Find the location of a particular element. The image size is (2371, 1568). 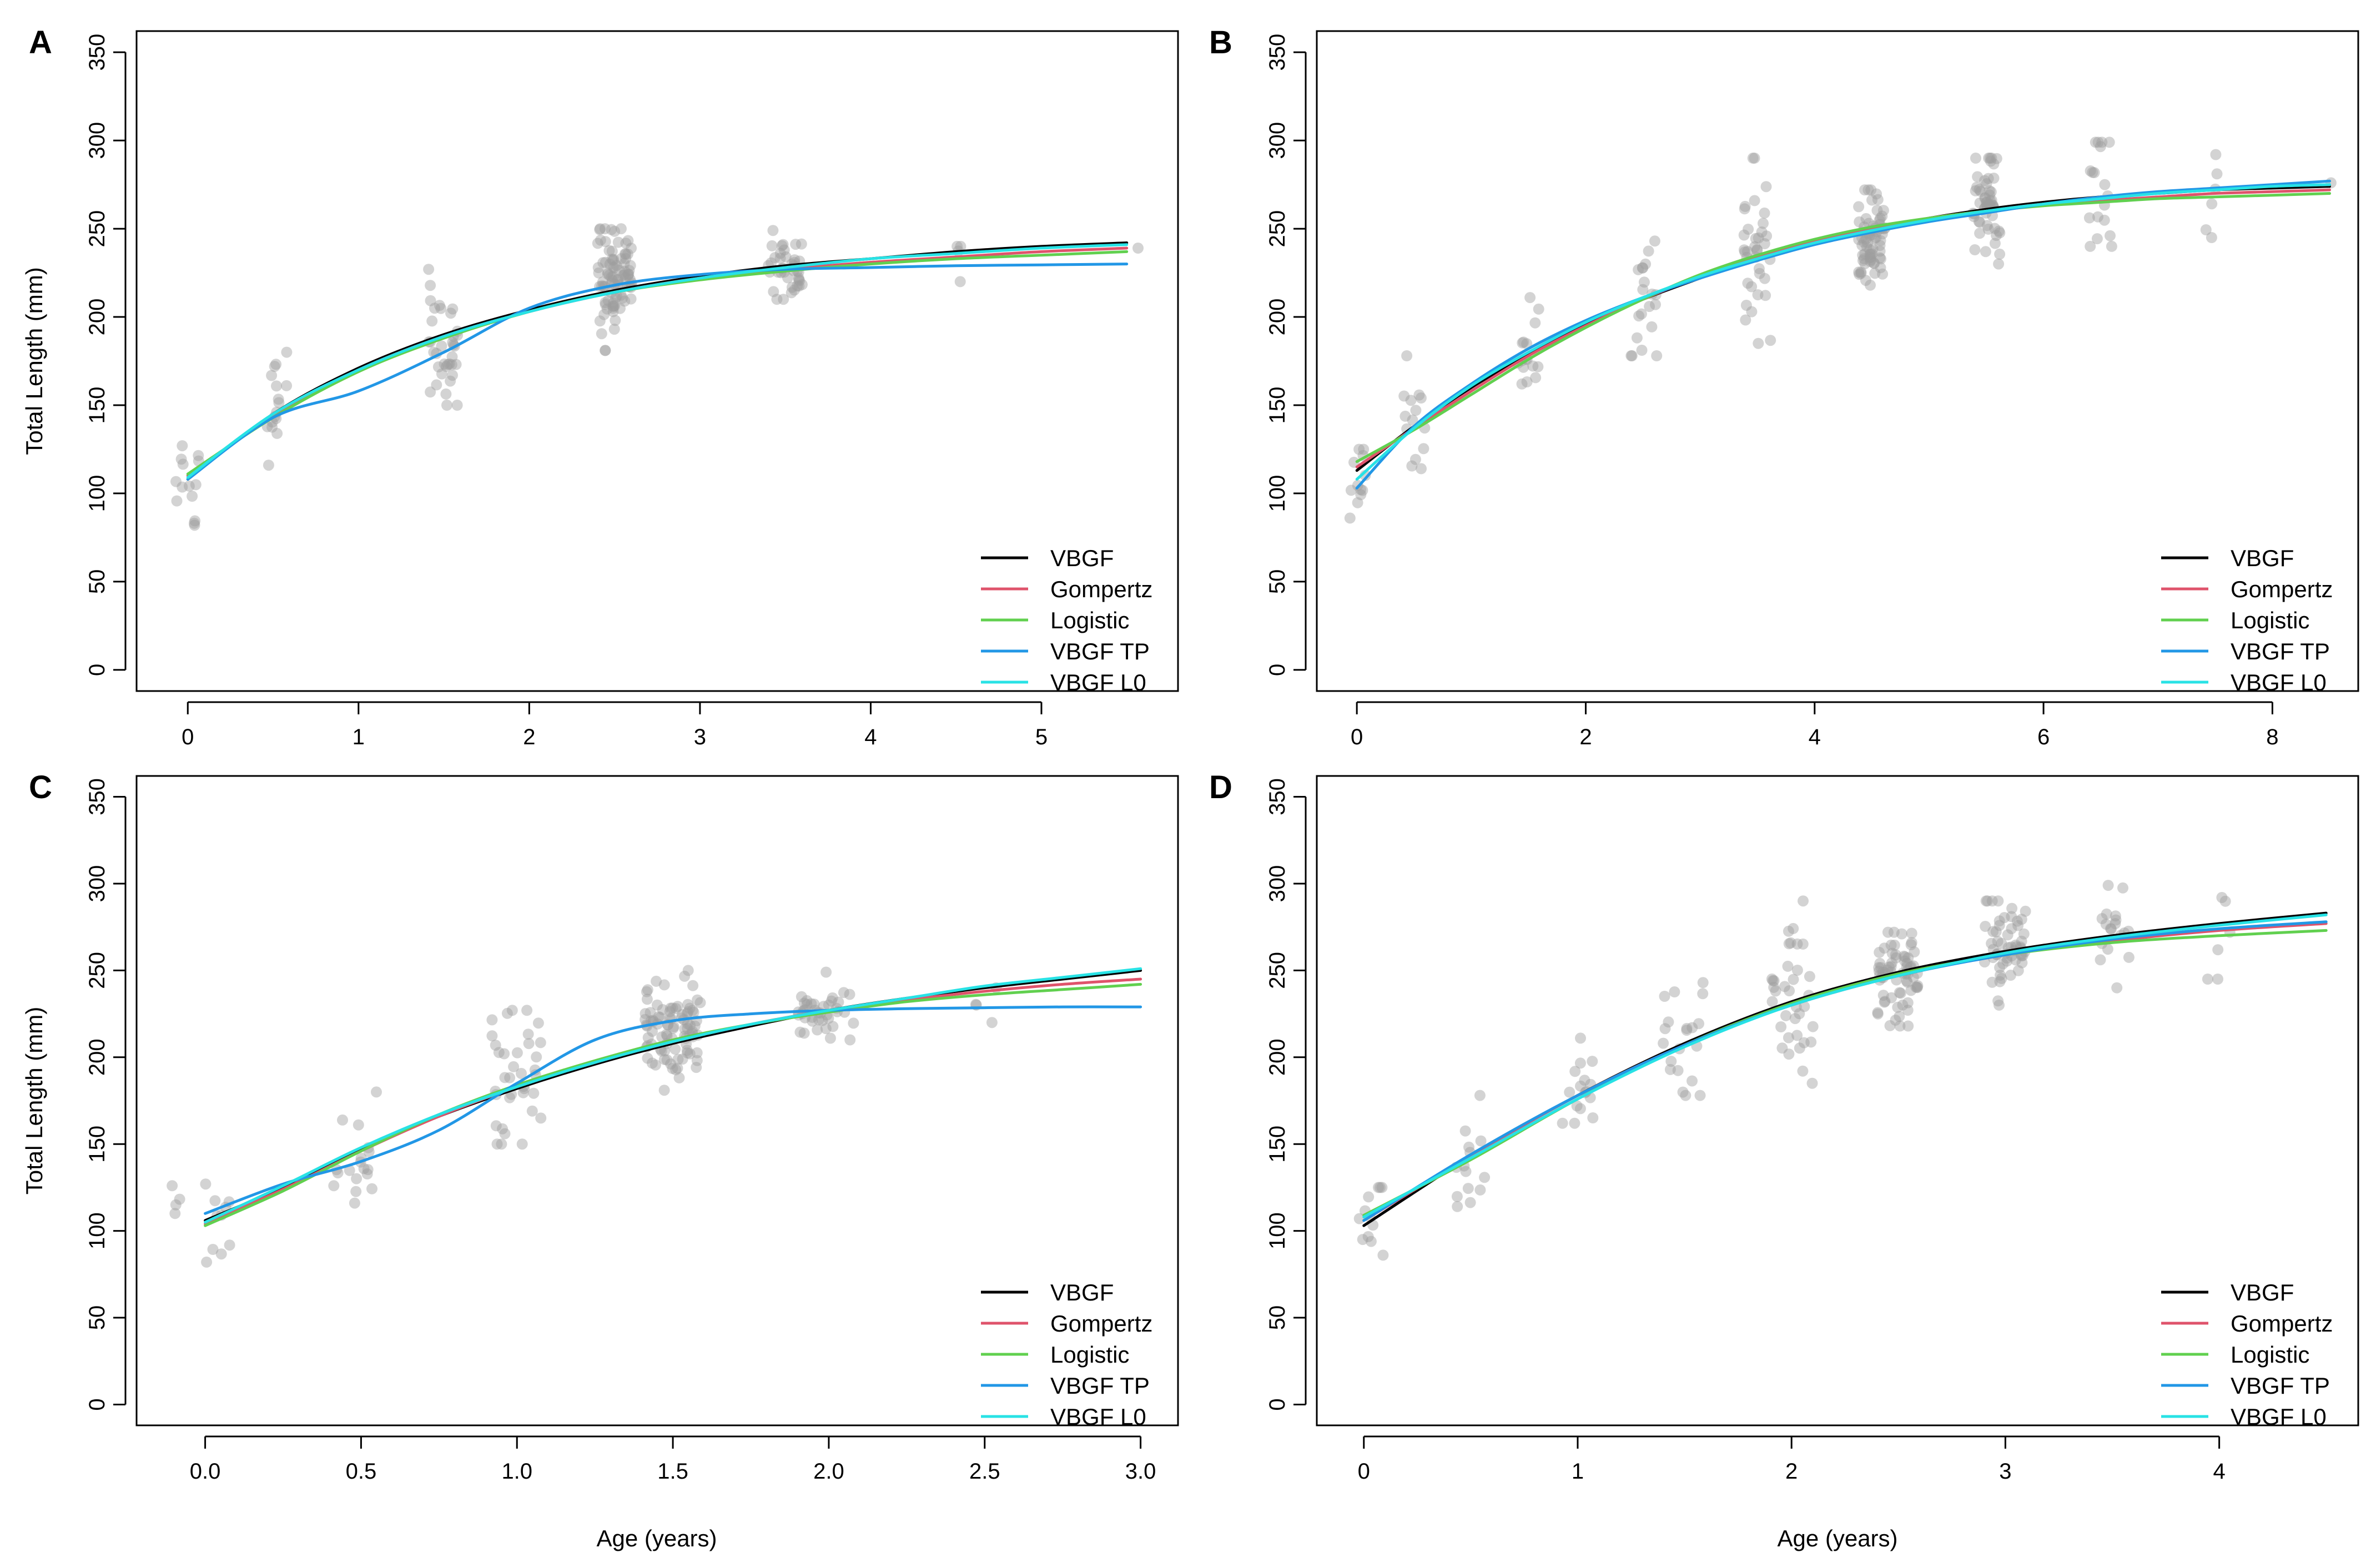

legend-label: Gompertz is located at coordinates (2282, 1323).